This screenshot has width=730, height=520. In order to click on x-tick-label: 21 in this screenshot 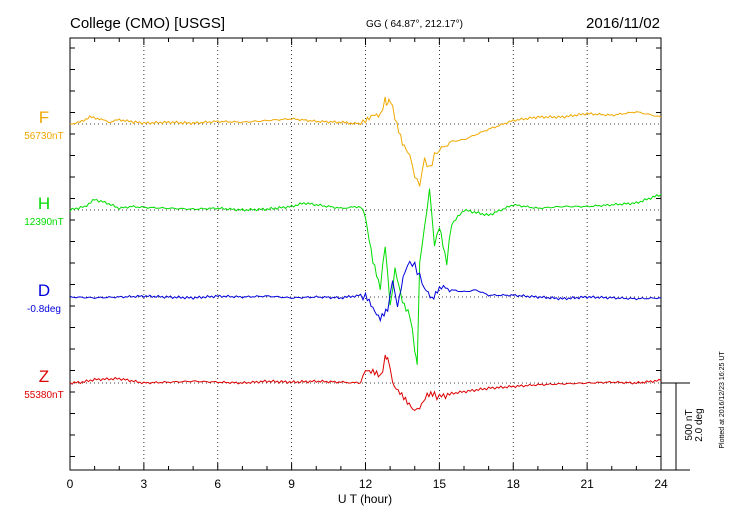, I will do `click(587, 484)`.